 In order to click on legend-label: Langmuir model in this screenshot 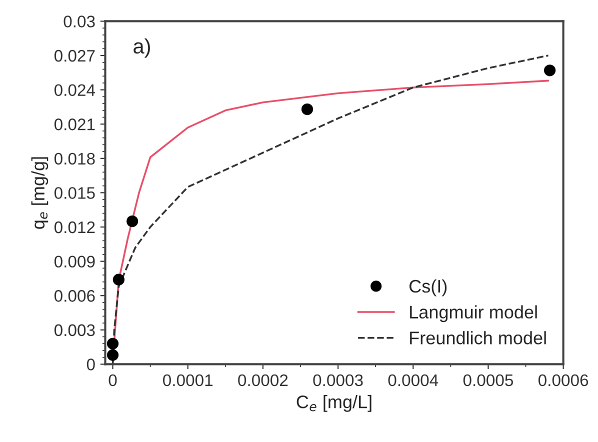, I will do `click(473, 313)`.